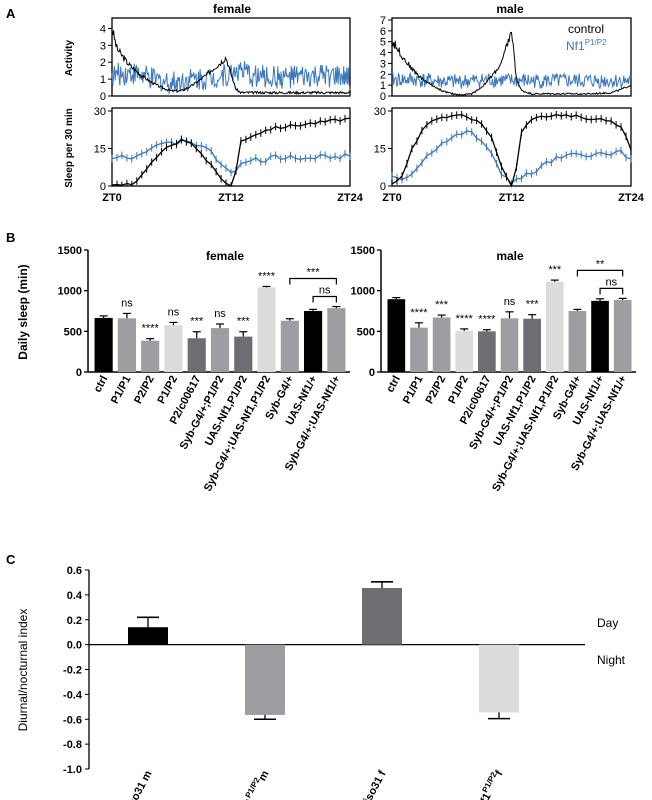 This screenshot has width=652, height=800. What do you see at coordinates (372, 373) in the screenshot?
I see `y-tick-label: 0` at bounding box center [372, 373].